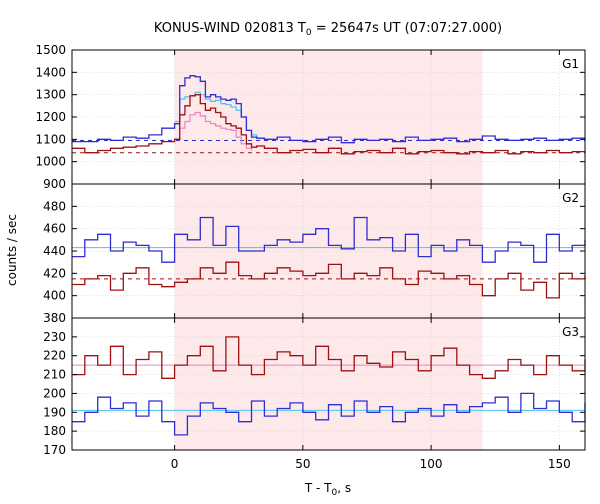 The width and height of the screenshot is (600, 504). Describe the element at coordinates (54, 450) in the screenshot. I see `y-tick-label-g3: 170` at that location.